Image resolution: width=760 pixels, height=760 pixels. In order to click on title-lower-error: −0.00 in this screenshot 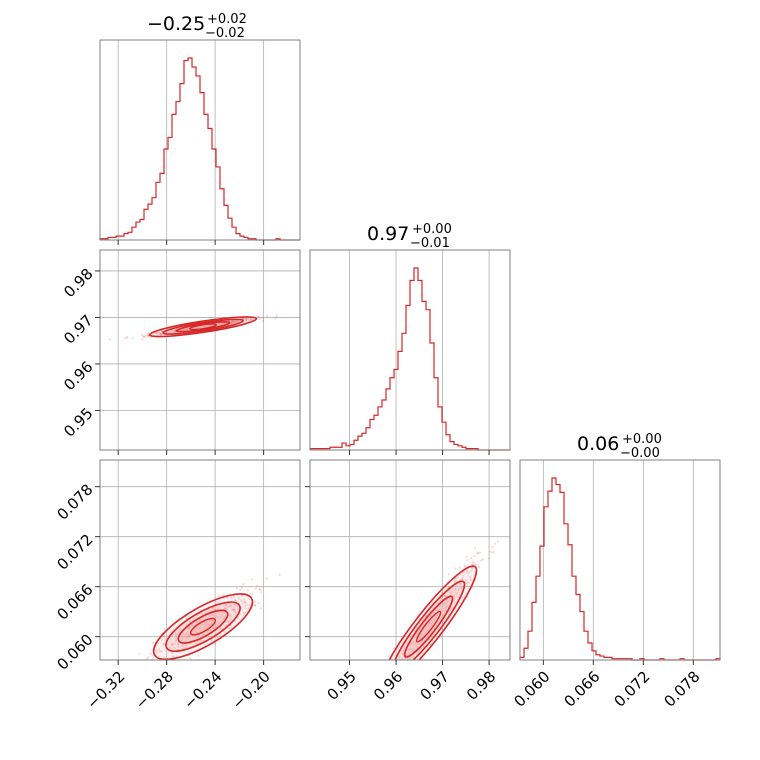, I will do `click(640, 453)`.